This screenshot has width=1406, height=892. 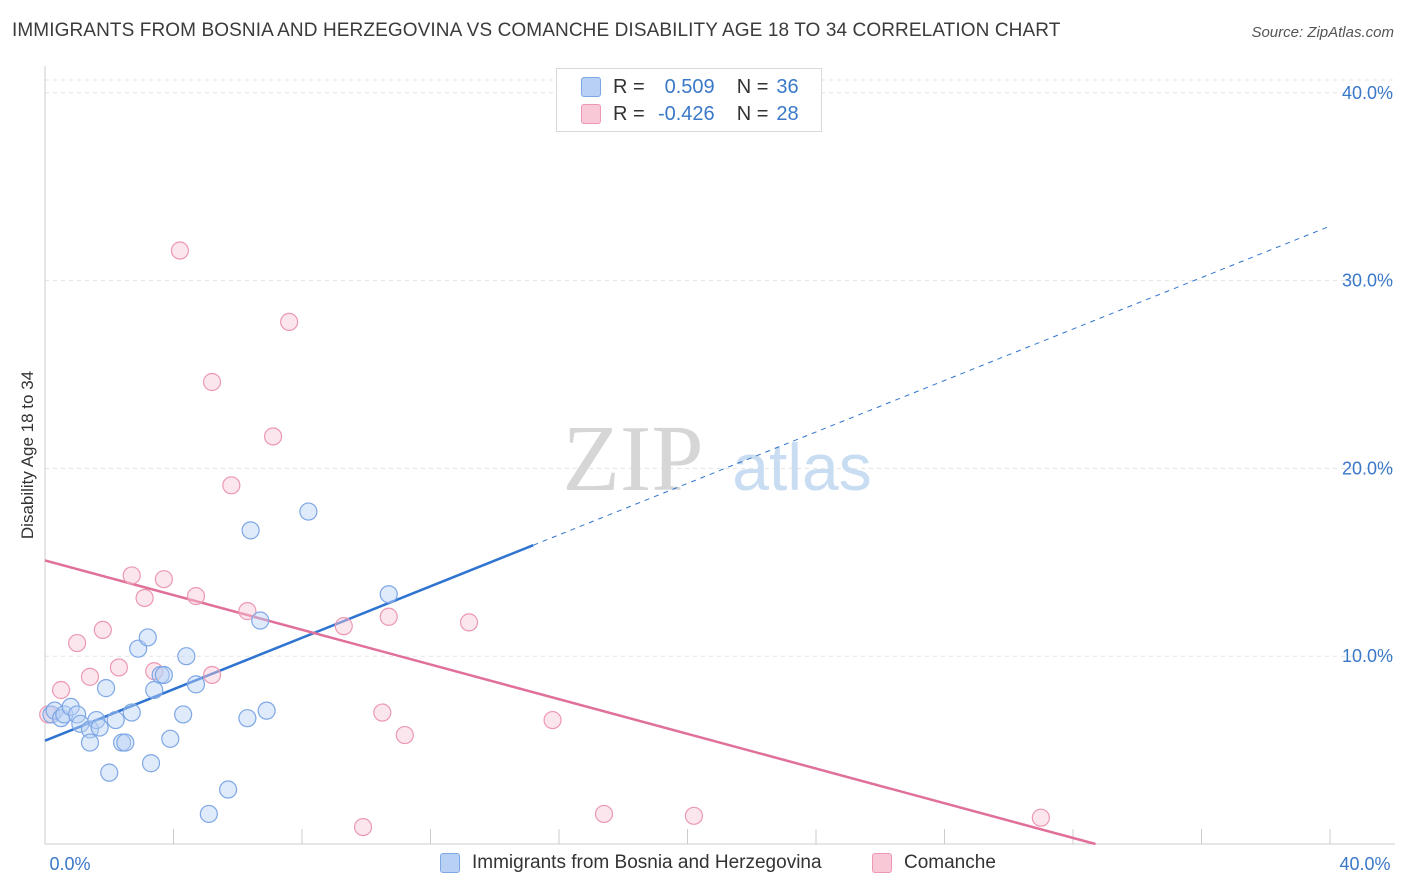 What do you see at coordinates (689, 100) in the screenshot?
I see `correlation-legend: R = 0.509 N = 36 R = -0.426 N = 28` at bounding box center [689, 100].